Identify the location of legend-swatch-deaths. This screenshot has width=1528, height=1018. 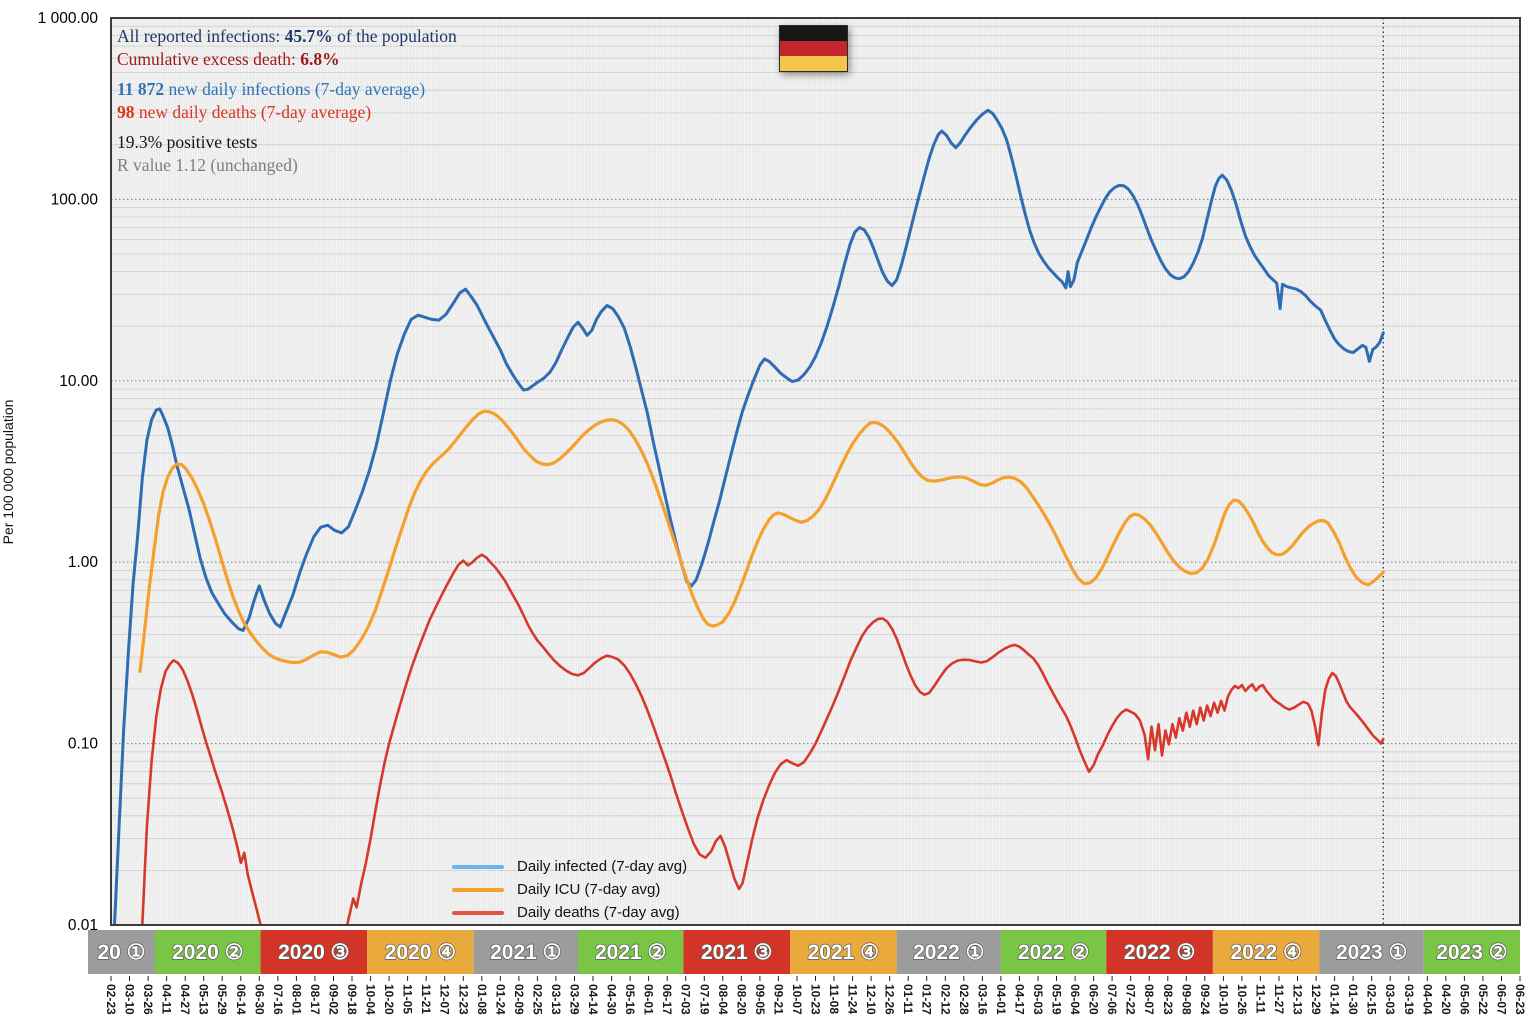
(478, 912).